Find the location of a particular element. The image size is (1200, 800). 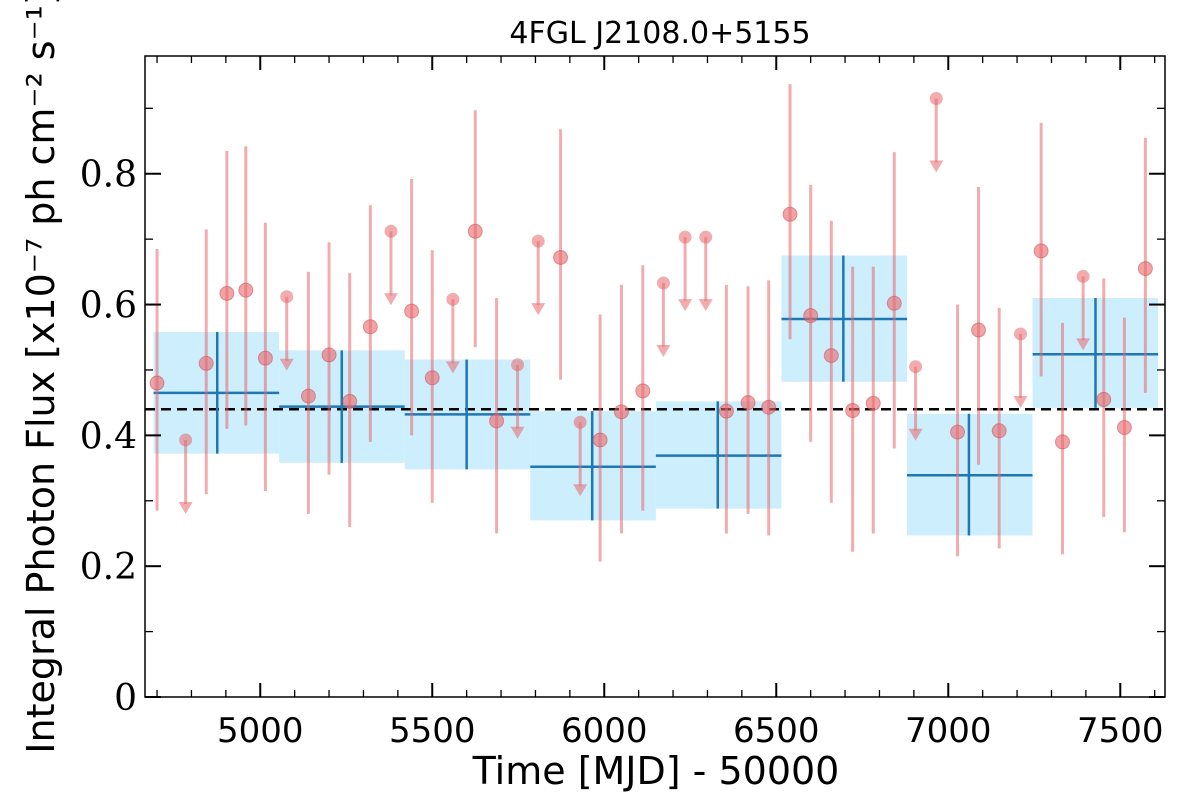

x-tick-label: 7000 is located at coordinates (948, 731).